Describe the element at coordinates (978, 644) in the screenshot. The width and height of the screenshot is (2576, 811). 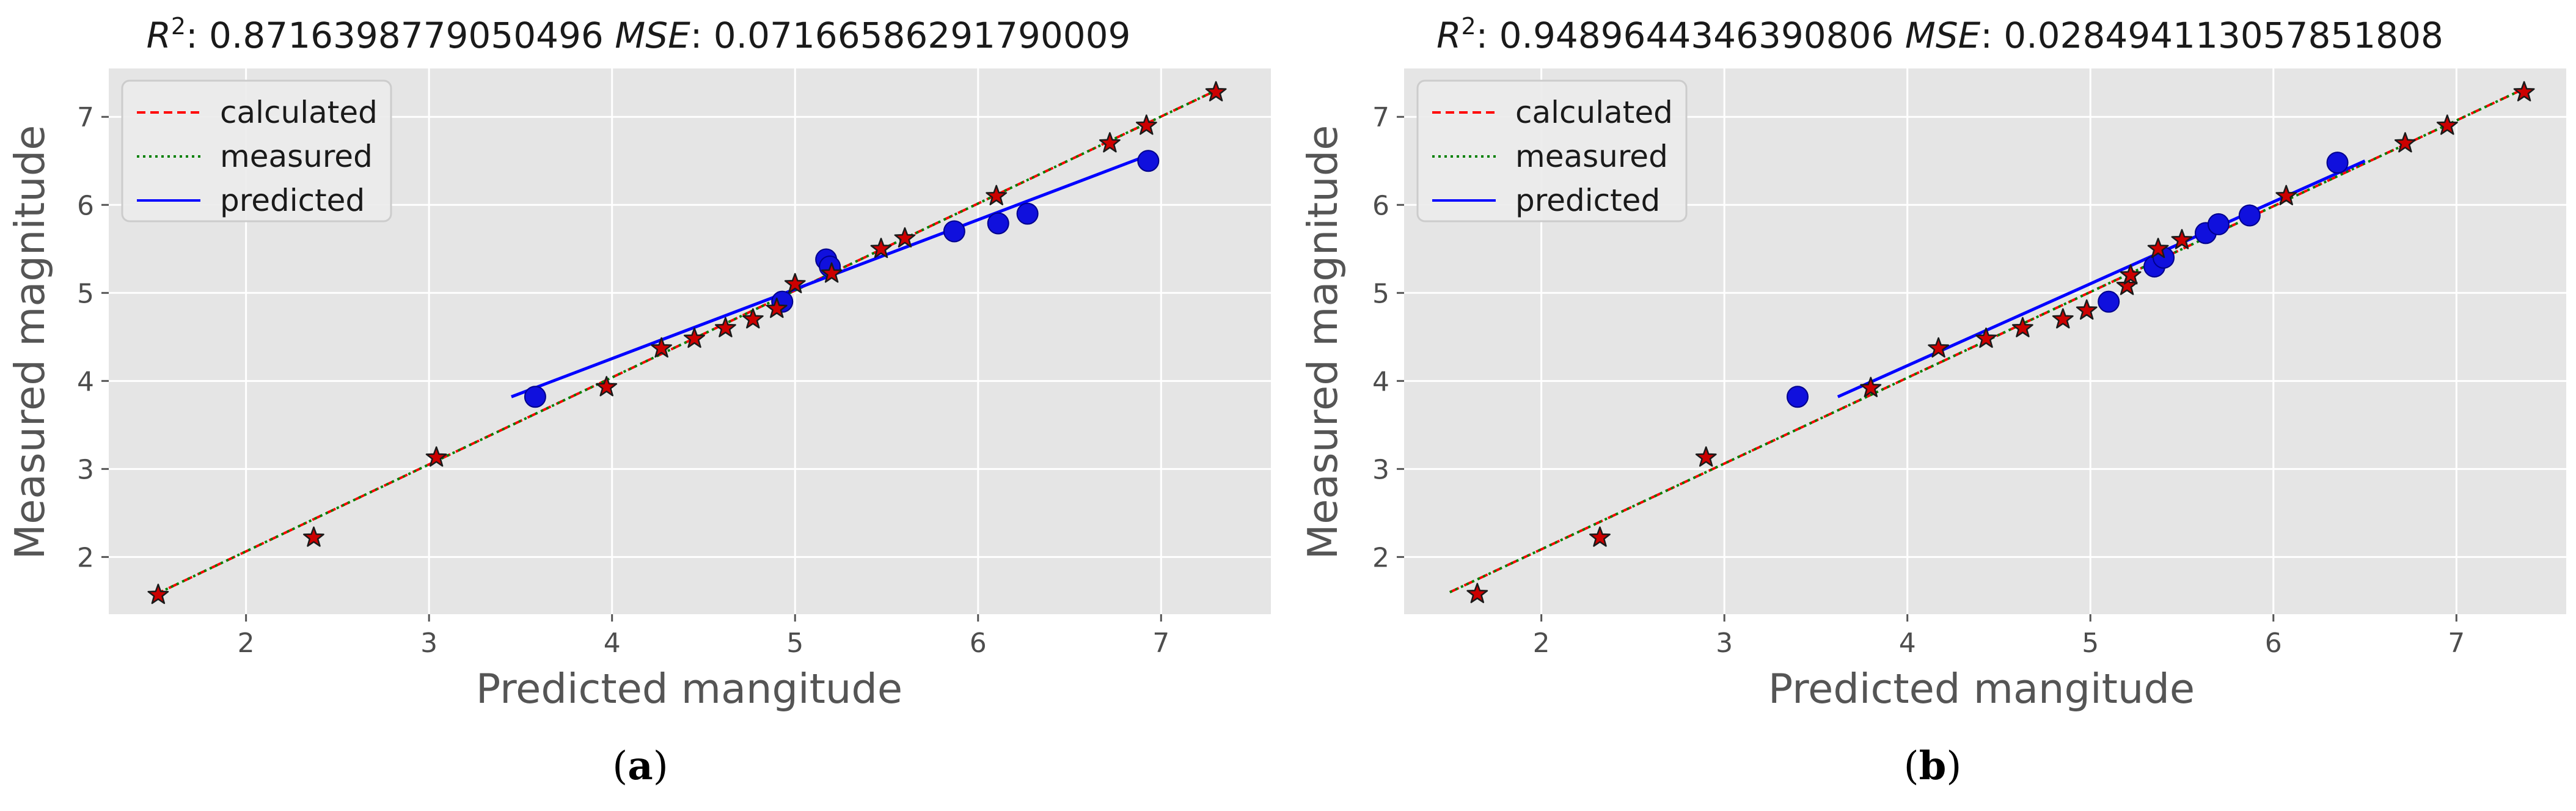
I see `panel-a-x-tick-label: 6` at that location.